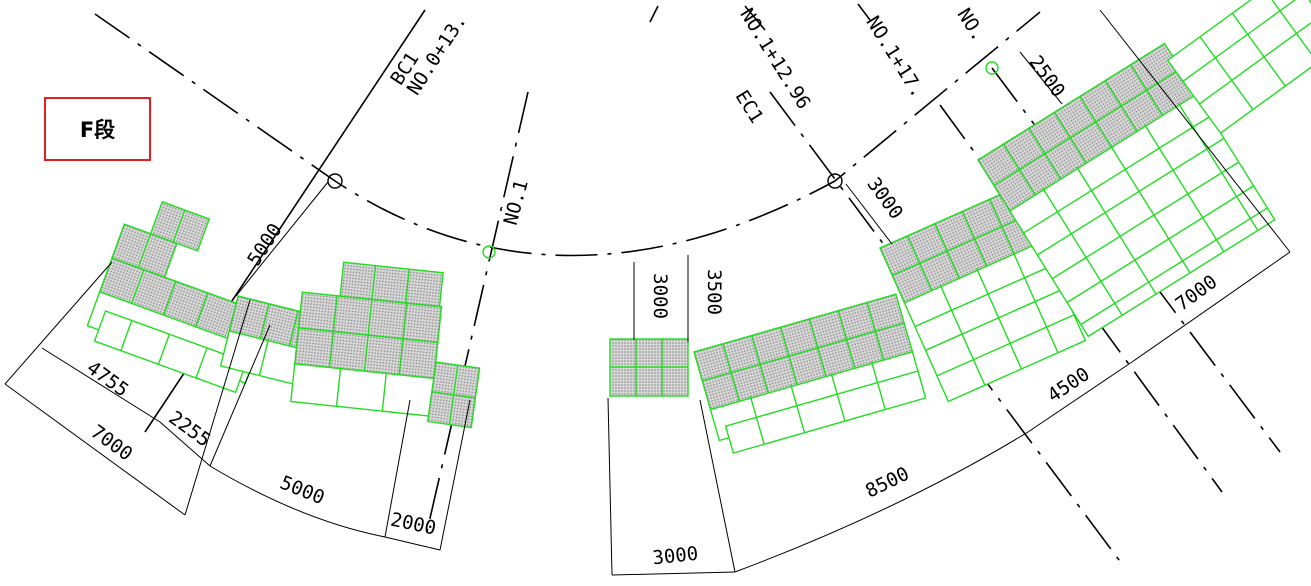 Image resolution: width=1311 pixels, height=586 pixels. Describe the element at coordinates (749, 106) in the screenshot. I see `station-ec1-label: EC1` at that location.